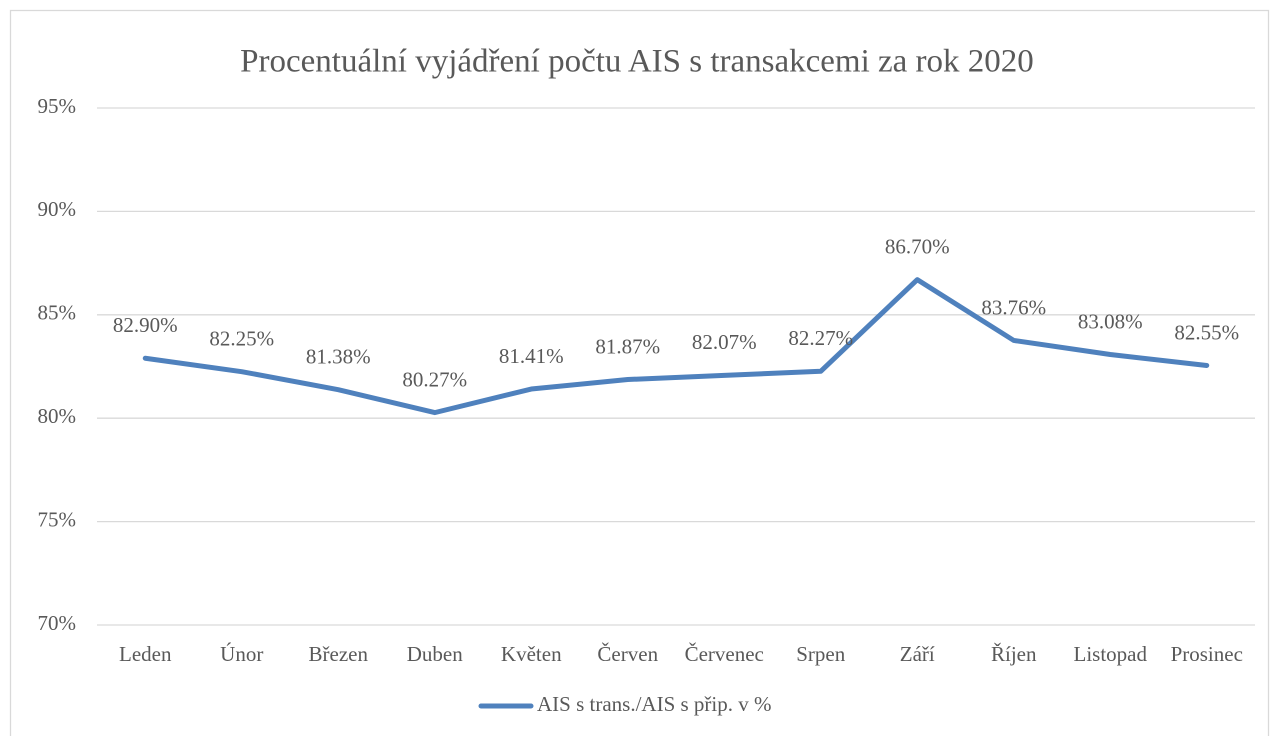  Describe the element at coordinates (241, 338) in the screenshot. I see `data-label: 82.25%` at that location.